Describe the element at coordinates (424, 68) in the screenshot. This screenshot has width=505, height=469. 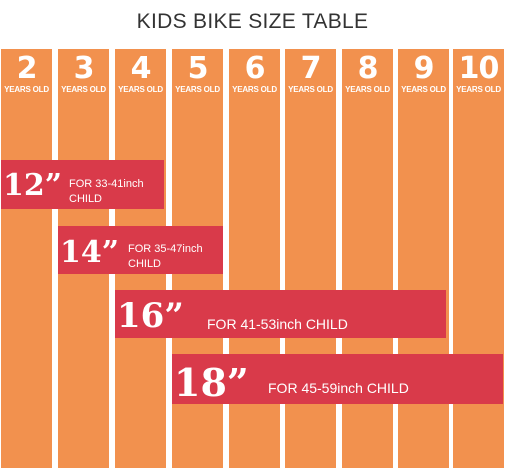
I see `age-number: 9` at that location.